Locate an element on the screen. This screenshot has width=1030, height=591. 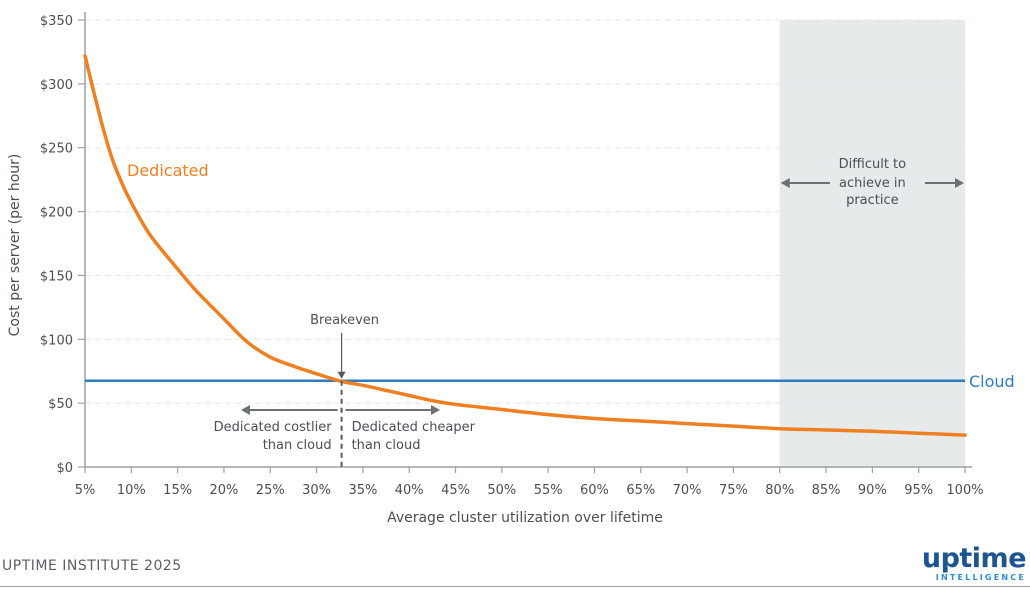
breakeven-label: Breakeven is located at coordinates (344, 320).